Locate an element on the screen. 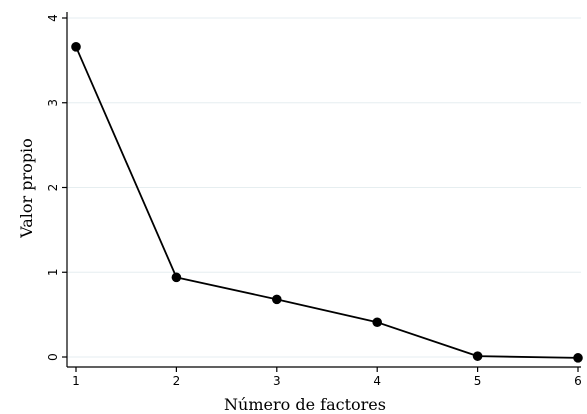  x-tick-label-4: 4 is located at coordinates (377, 381).